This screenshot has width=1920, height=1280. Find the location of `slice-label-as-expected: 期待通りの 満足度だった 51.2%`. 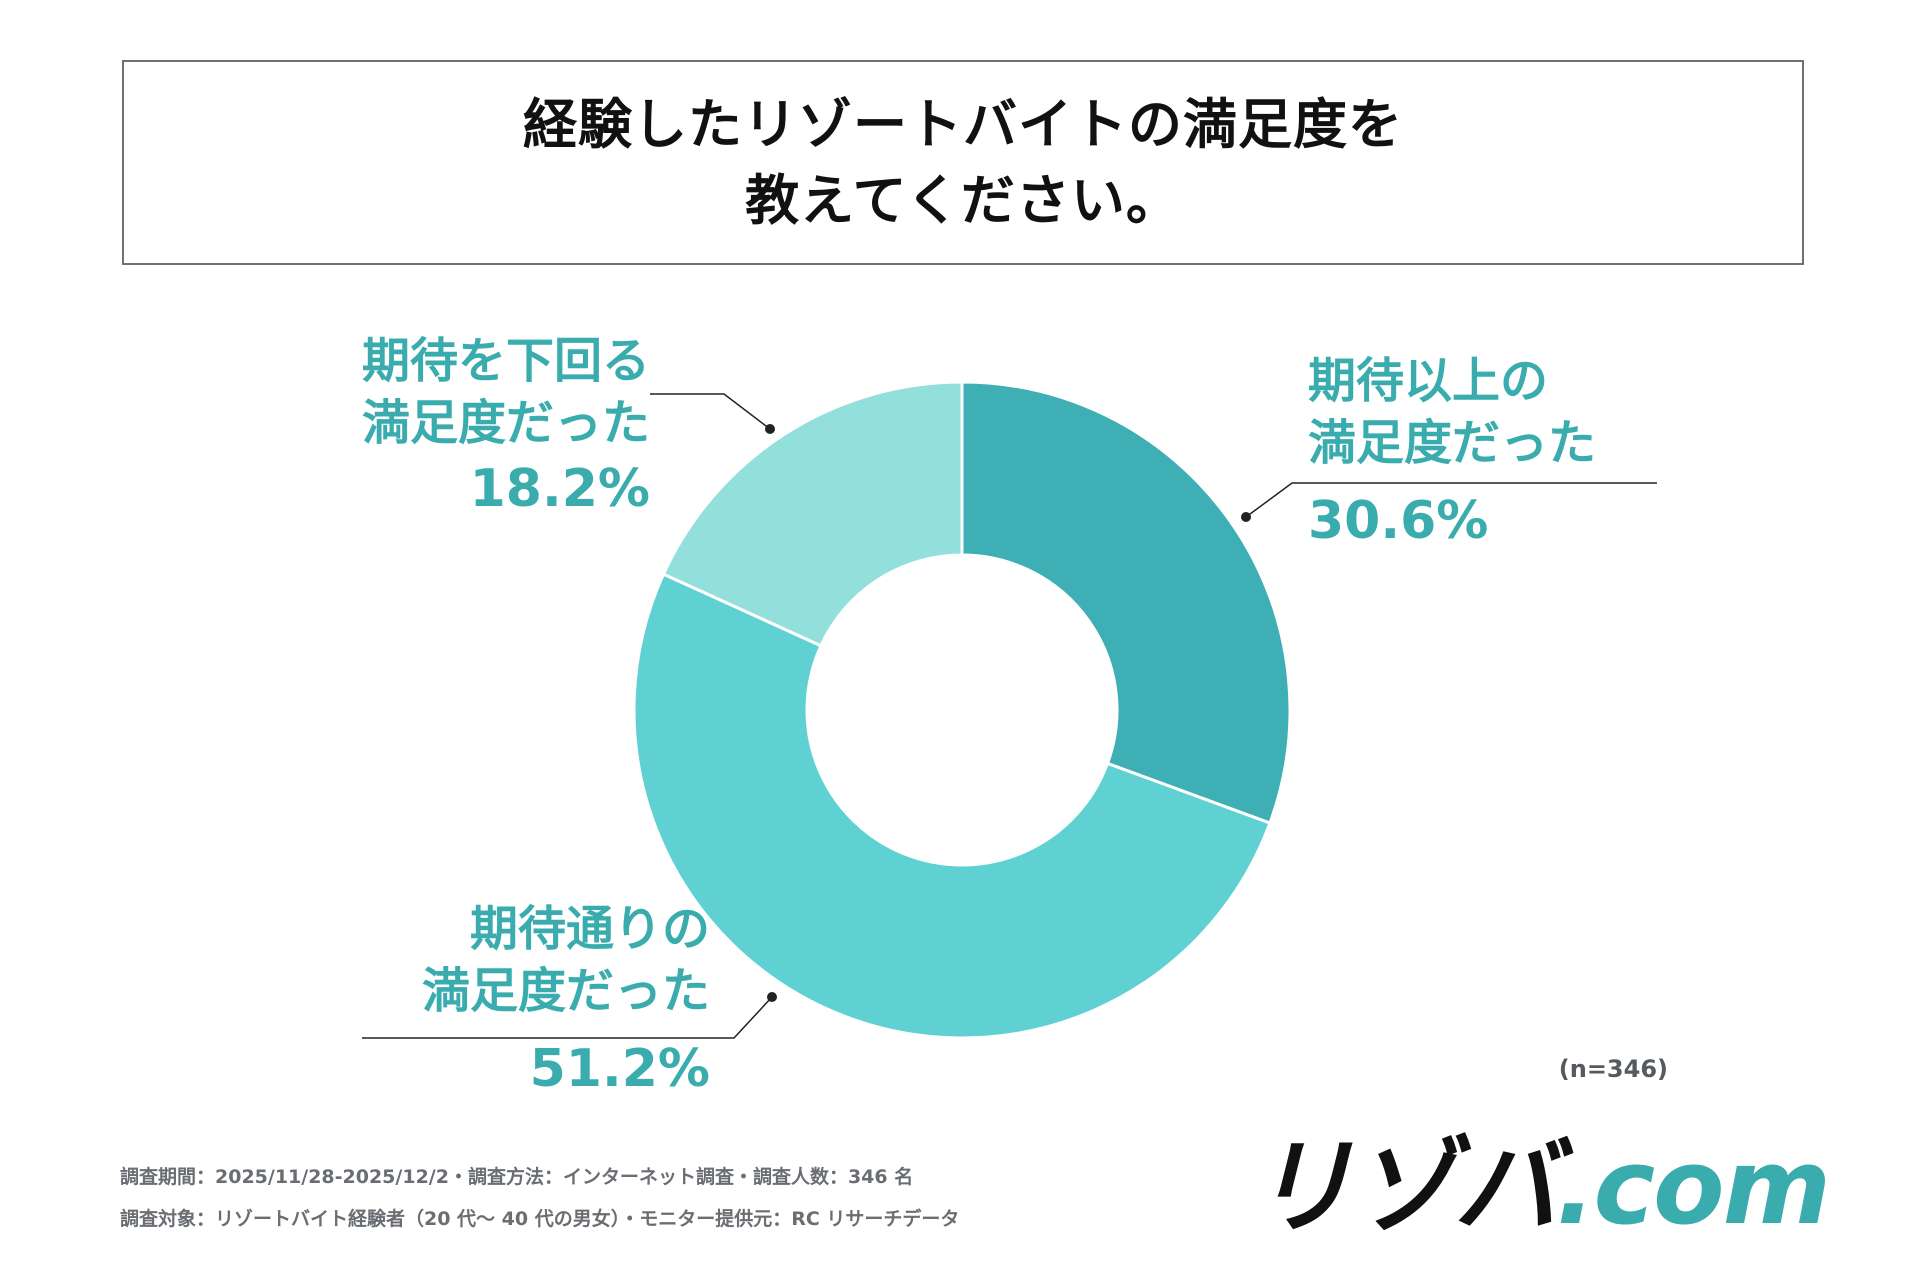

slice-label-as-expected: 期待通りの 満足度だった 51.2% is located at coordinates (520, 1001).